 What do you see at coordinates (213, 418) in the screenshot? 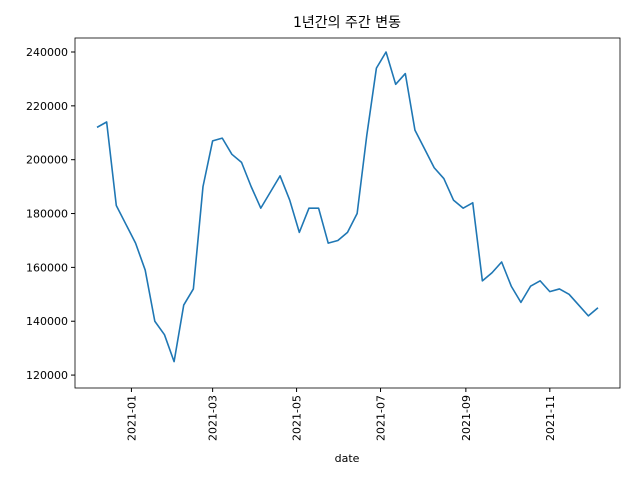
I see `x-tick-label: 2021-03` at bounding box center [213, 418].